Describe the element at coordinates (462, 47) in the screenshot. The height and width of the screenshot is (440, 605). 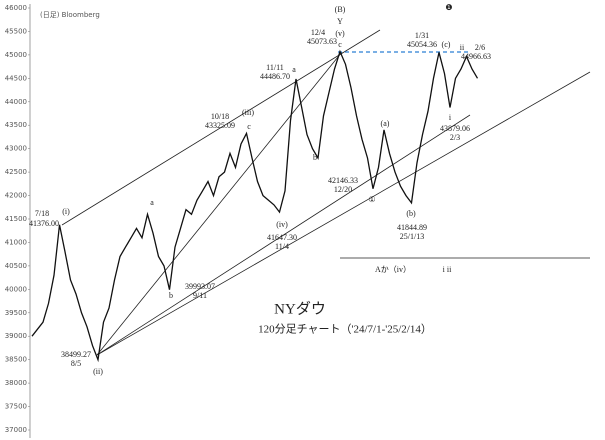
I see `annotation: ii` at that location.